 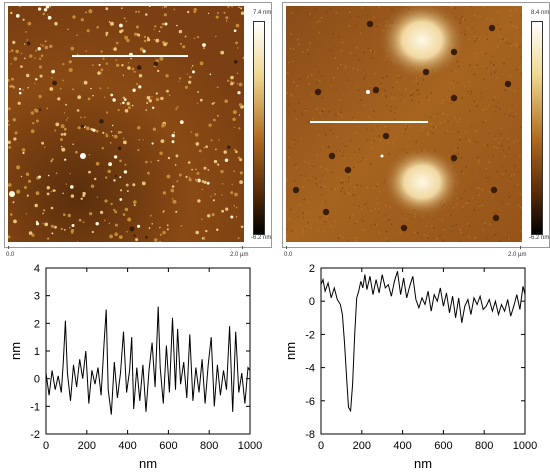 I want to click on plot-frame, so click(x=423, y=351).